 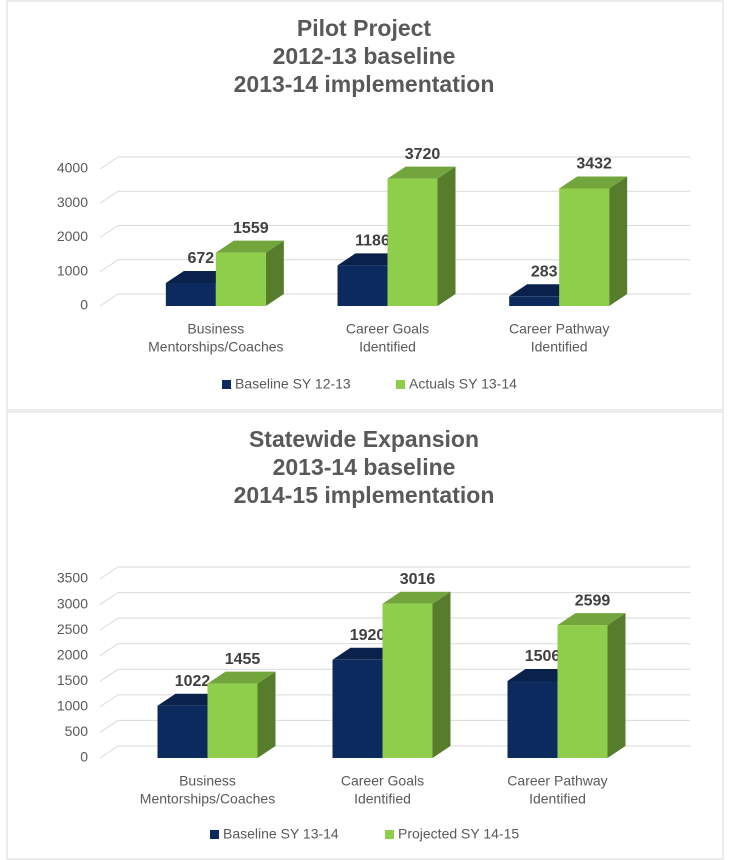 I want to click on value-label: 1455, so click(x=243, y=659).